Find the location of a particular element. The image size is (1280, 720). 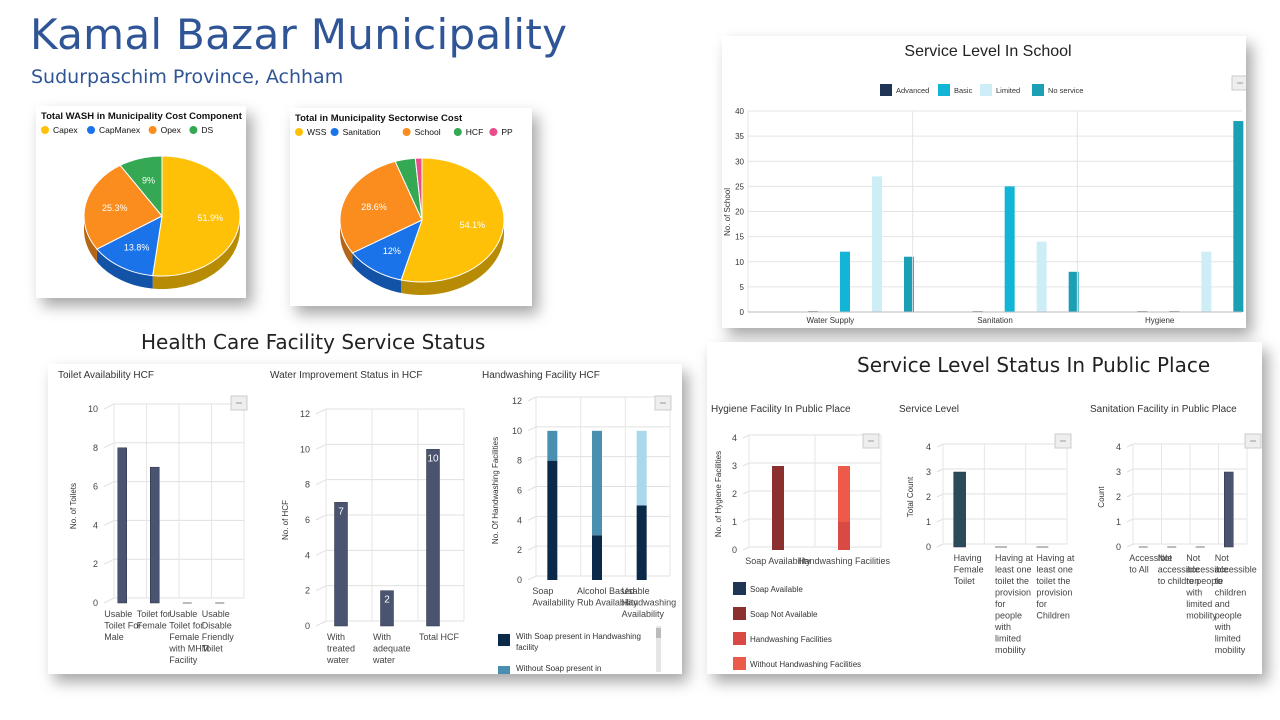

y-tick-label: 5 is located at coordinates (742, 287).